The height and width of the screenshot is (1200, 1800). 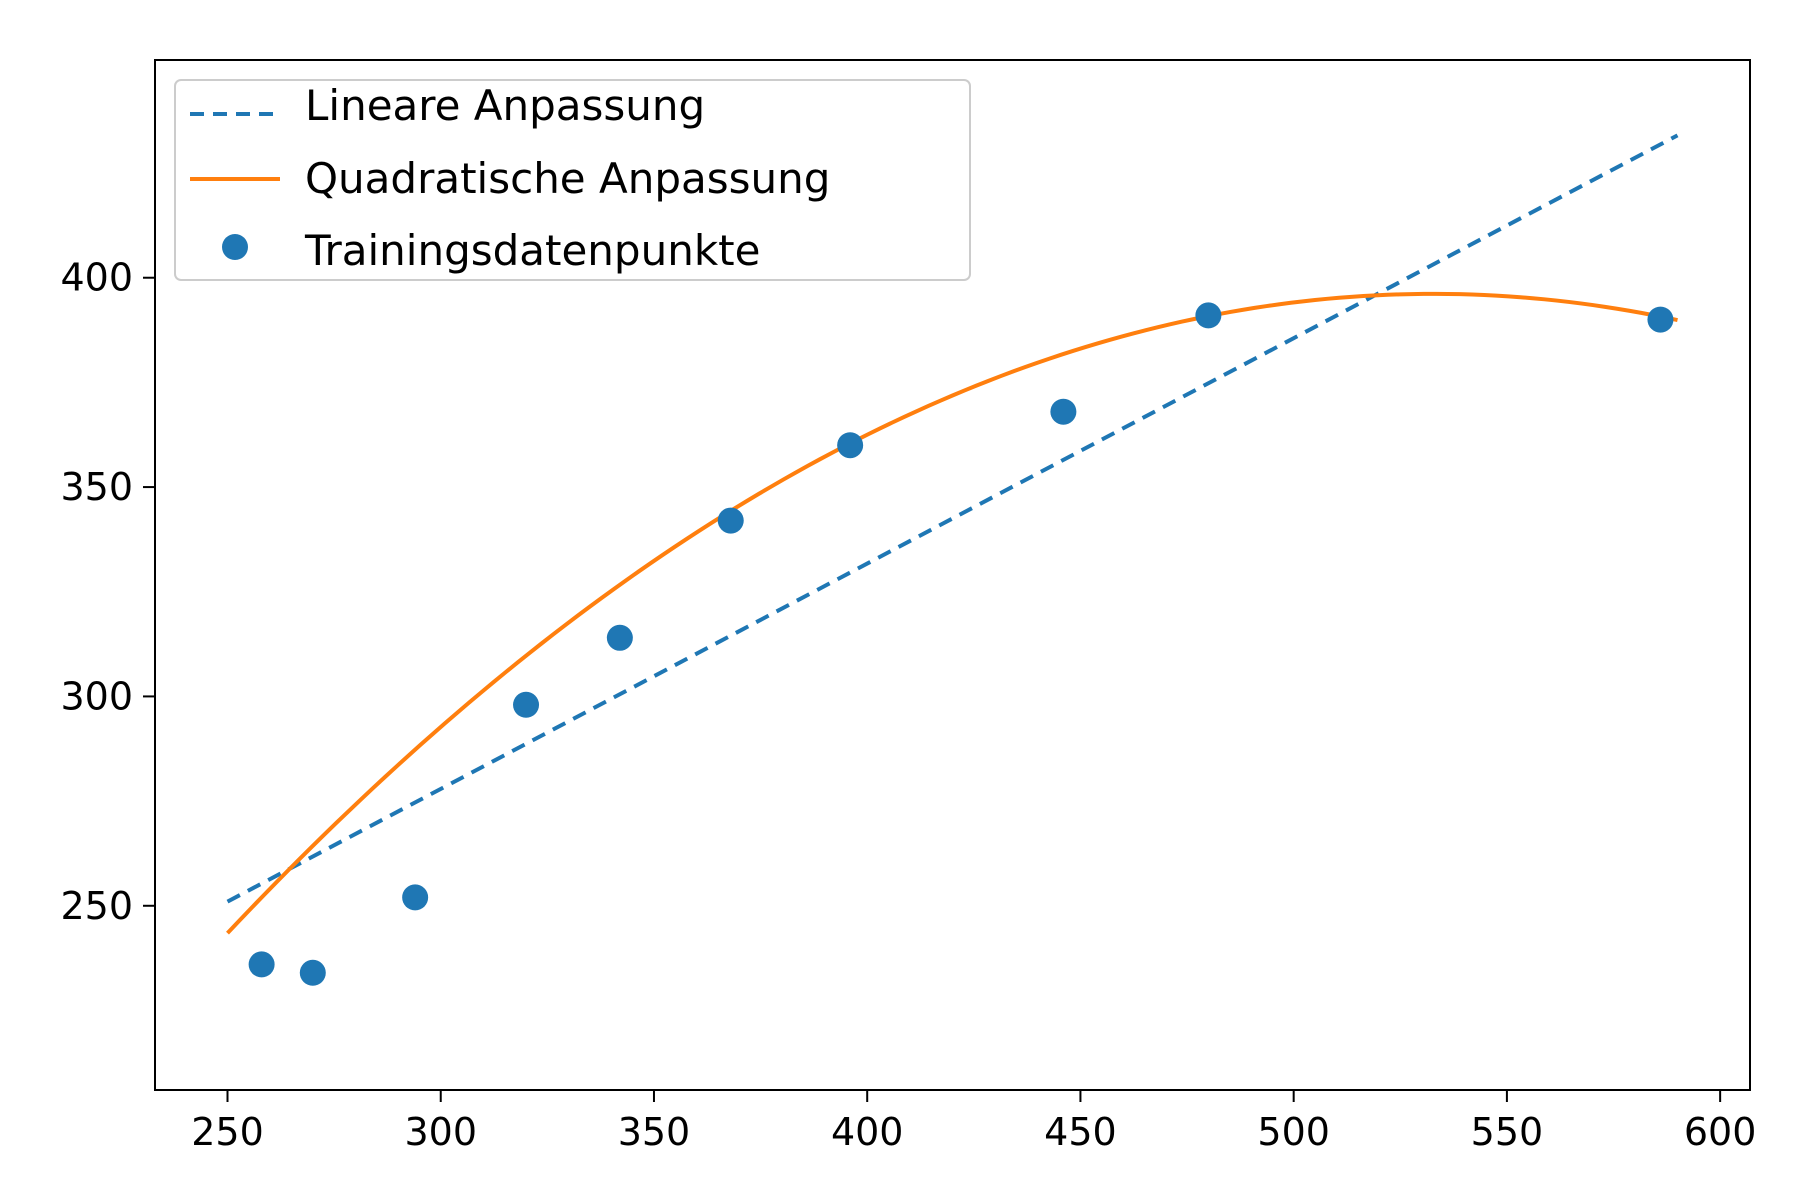 What do you see at coordinates (235, 247) in the screenshot?
I see `legend-points-marker` at bounding box center [235, 247].